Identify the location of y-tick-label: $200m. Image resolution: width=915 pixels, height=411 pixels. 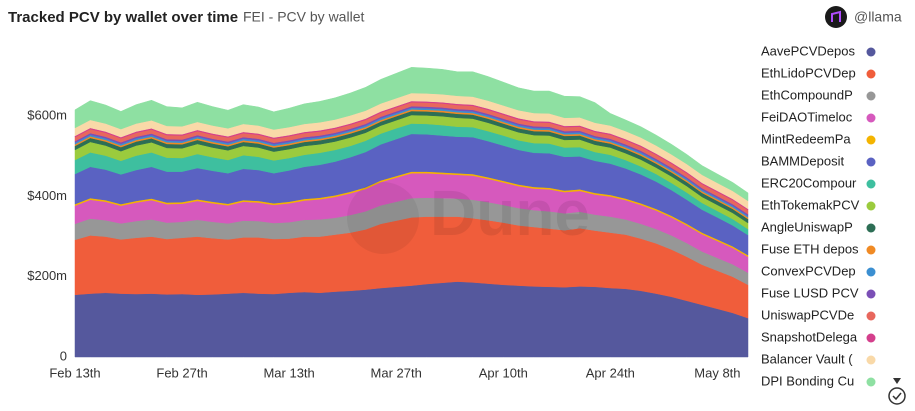
(47, 275).